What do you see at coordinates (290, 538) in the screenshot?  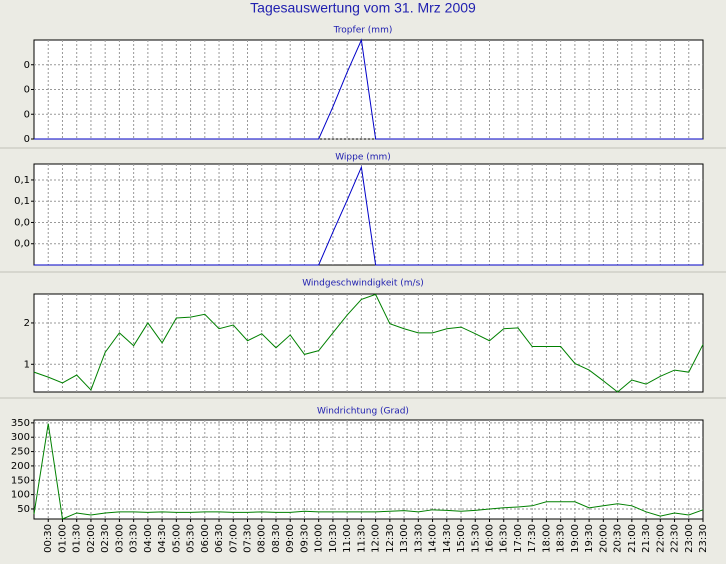 I see `x-tick-label: 09:00` at bounding box center [290, 538].